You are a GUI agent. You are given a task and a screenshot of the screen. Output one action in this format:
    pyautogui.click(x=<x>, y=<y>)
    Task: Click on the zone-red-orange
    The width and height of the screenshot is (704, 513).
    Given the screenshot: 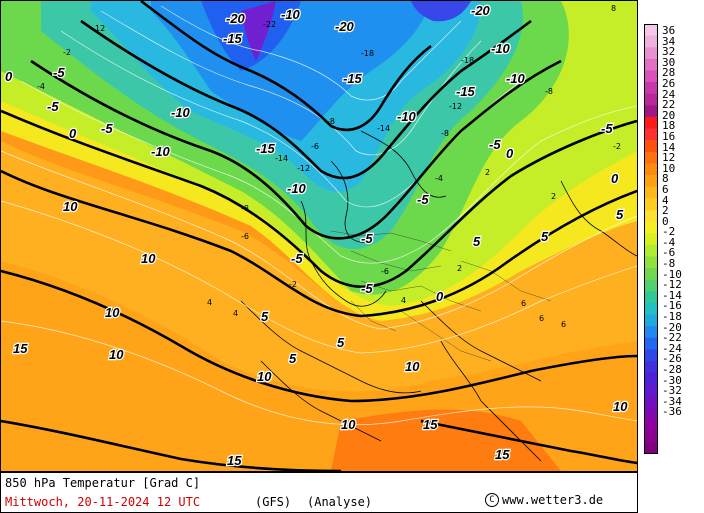 What is the action you would take?
    pyautogui.click(x=446, y=440)
    